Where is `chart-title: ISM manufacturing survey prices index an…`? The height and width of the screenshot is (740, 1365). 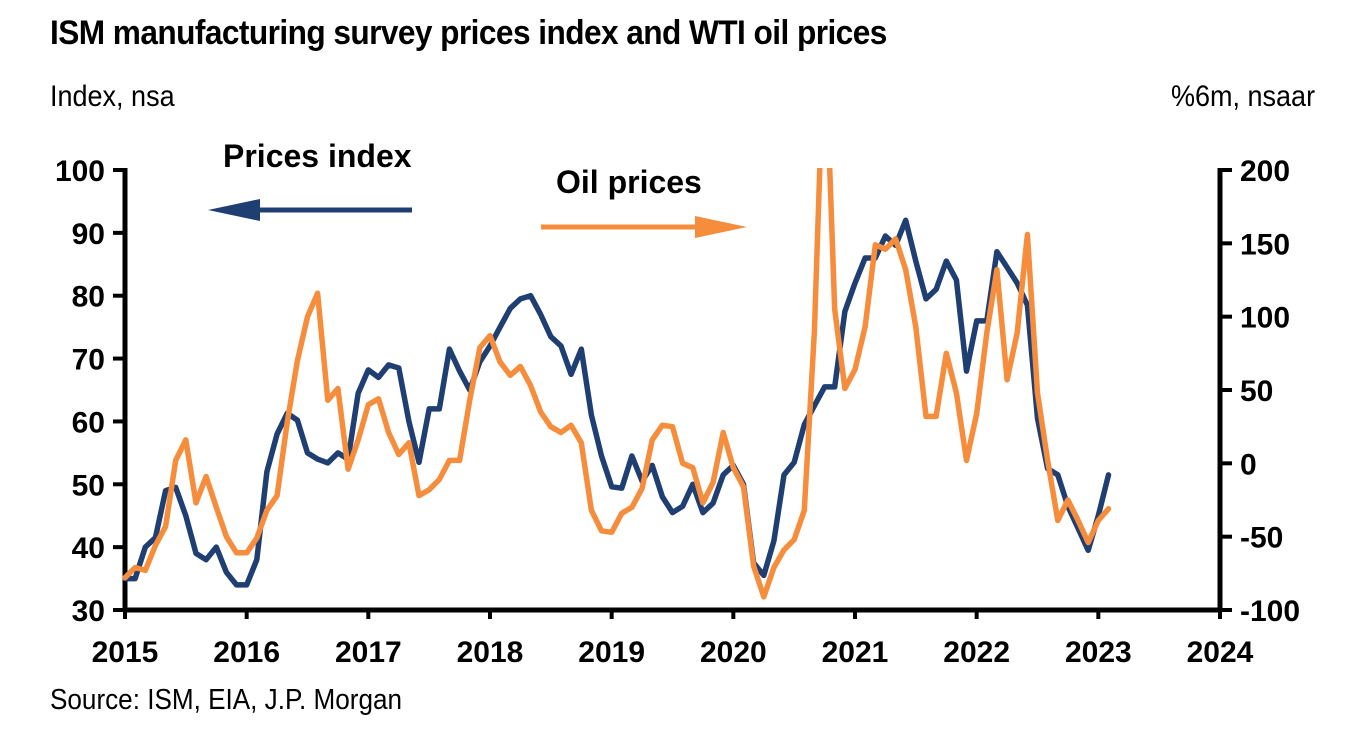
chart-title: ISM manufacturing survey prices index an… is located at coordinates (468, 33).